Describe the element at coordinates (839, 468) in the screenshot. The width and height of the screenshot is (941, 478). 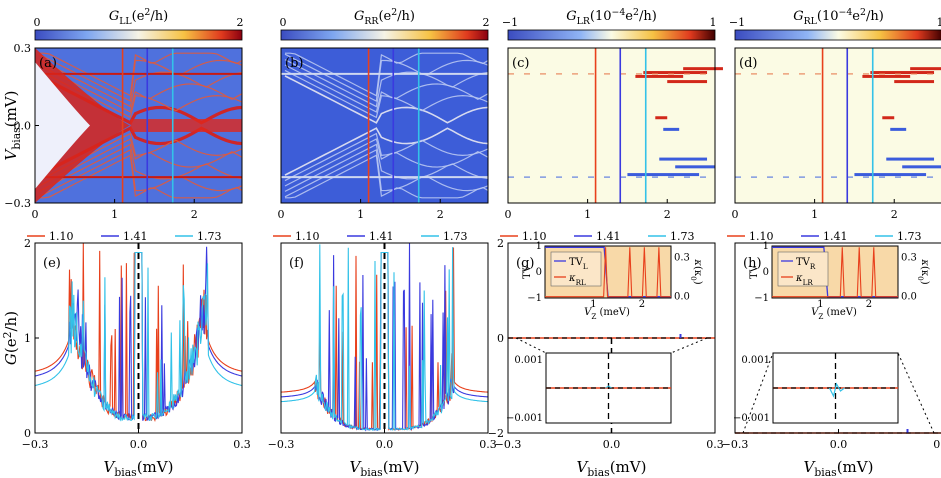
I see `xlabel: Vbias(mV)` at that location.